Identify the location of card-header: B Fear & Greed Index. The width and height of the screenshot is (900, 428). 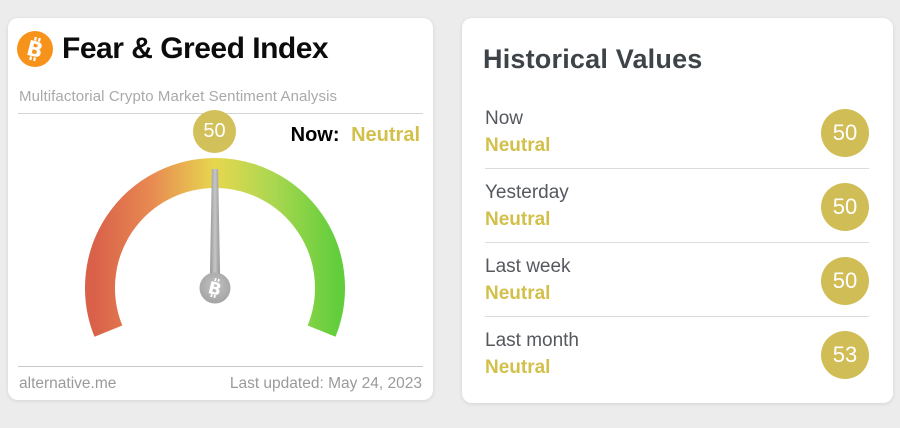
(220, 49).